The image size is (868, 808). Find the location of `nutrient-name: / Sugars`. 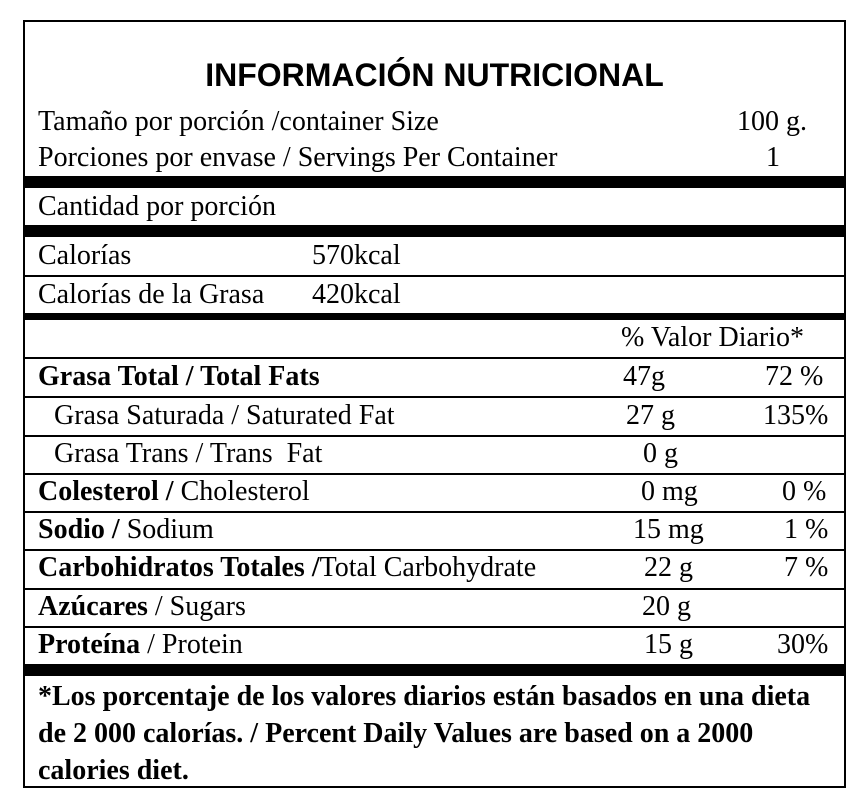

nutrient-name: / Sugars is located at coordinates (196, 606).